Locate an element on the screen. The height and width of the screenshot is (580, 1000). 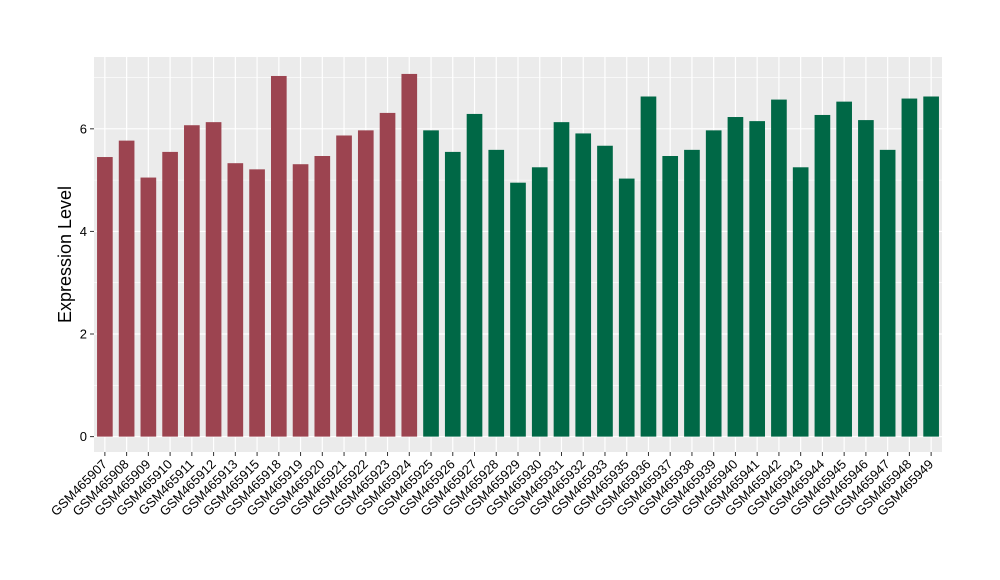
bar-GSM465911 is located at coordinates (192, 281).